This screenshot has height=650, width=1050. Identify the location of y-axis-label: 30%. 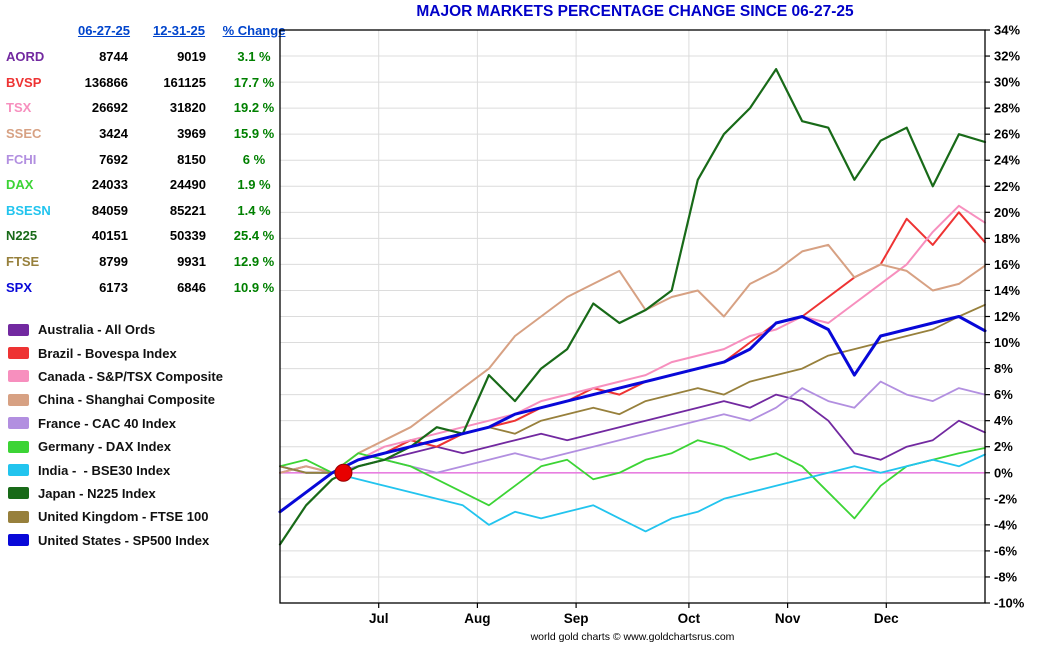
(1007, 82).